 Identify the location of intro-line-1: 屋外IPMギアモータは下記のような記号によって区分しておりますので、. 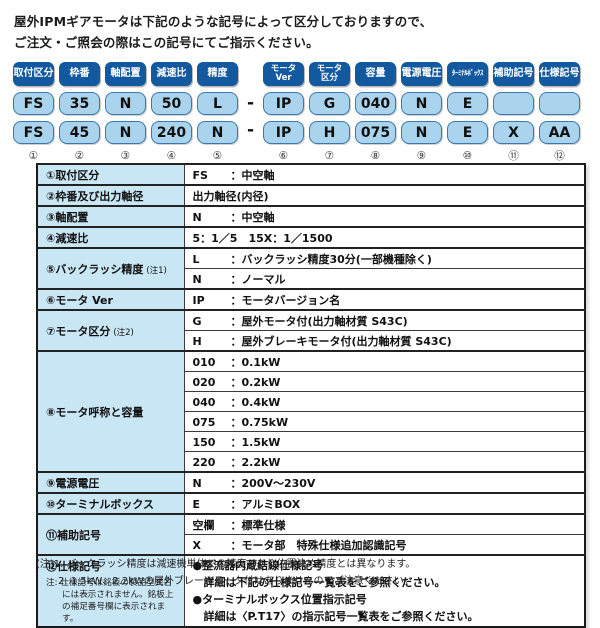
(223, 21).